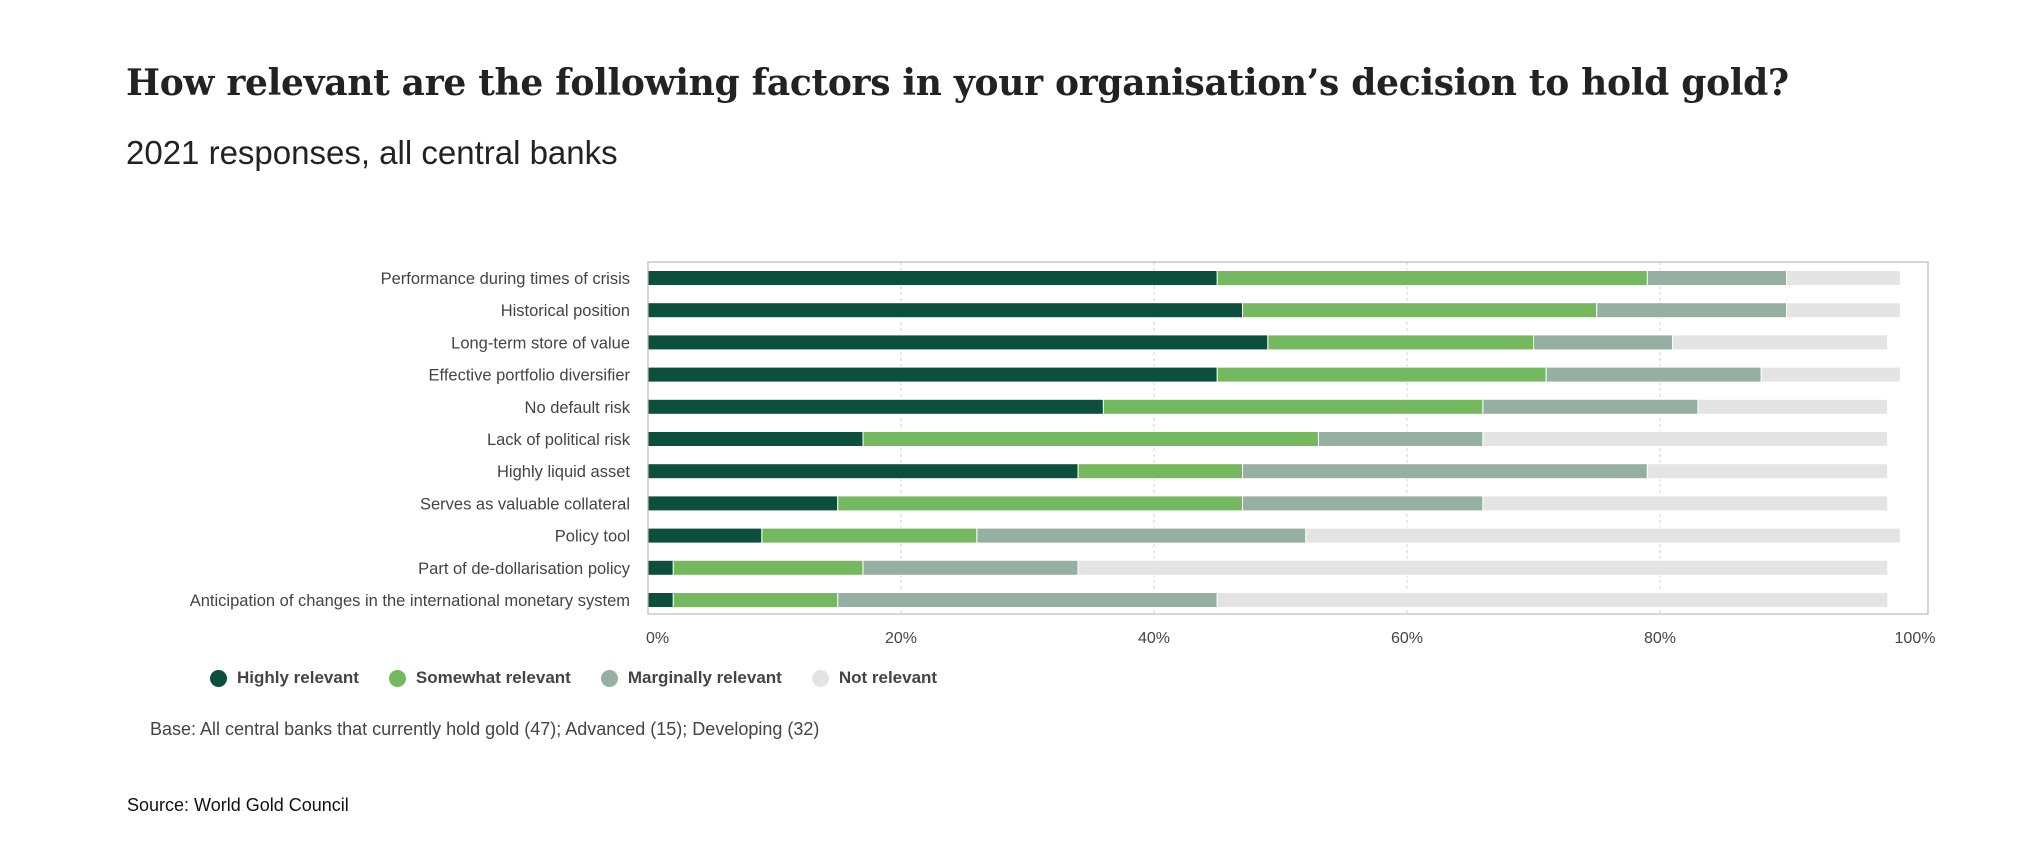 Image resolution: width=2032 pixels, height=860 pixels. Describe the element at coordinates (298, 677) in the screenshot. I see `legend-label: Highly relevant` at that location.